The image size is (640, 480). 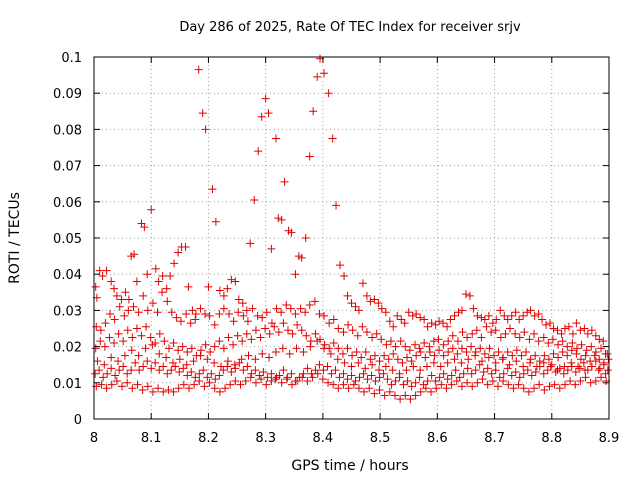 I want to click on x-tick-label: 8.3, so click(x=265, y=438).